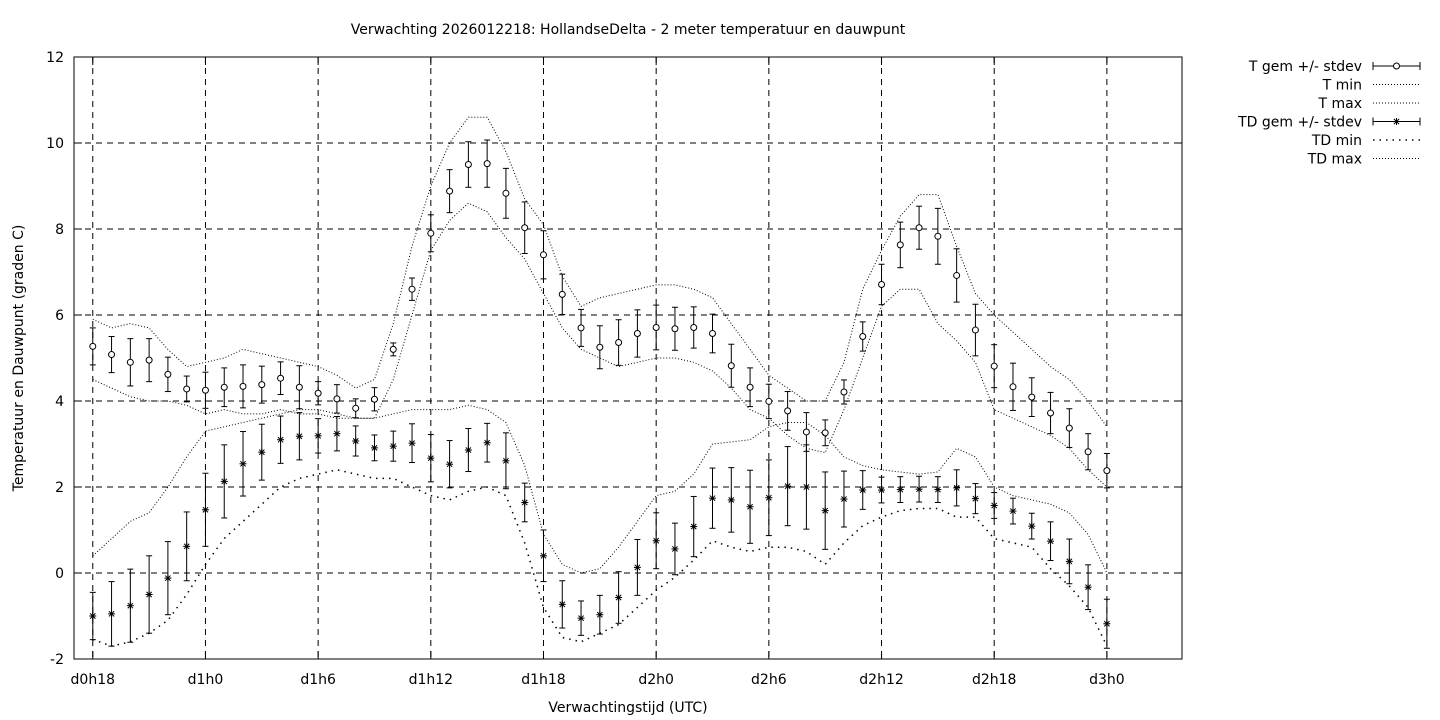 The image size is (1440, 720). Describe the element at coordinates (1363, 160) in the screenshot. I see `legend-entry: TD max` at that location.